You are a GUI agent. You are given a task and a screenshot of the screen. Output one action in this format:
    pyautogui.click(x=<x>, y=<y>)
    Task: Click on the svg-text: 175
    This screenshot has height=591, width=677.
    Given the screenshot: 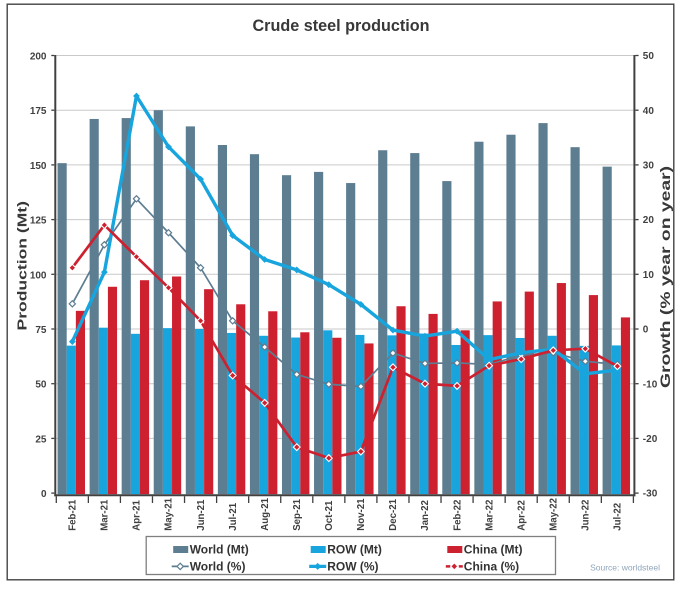 What is the action you would take?
    pyautogui.click(x=38, y=111)
    